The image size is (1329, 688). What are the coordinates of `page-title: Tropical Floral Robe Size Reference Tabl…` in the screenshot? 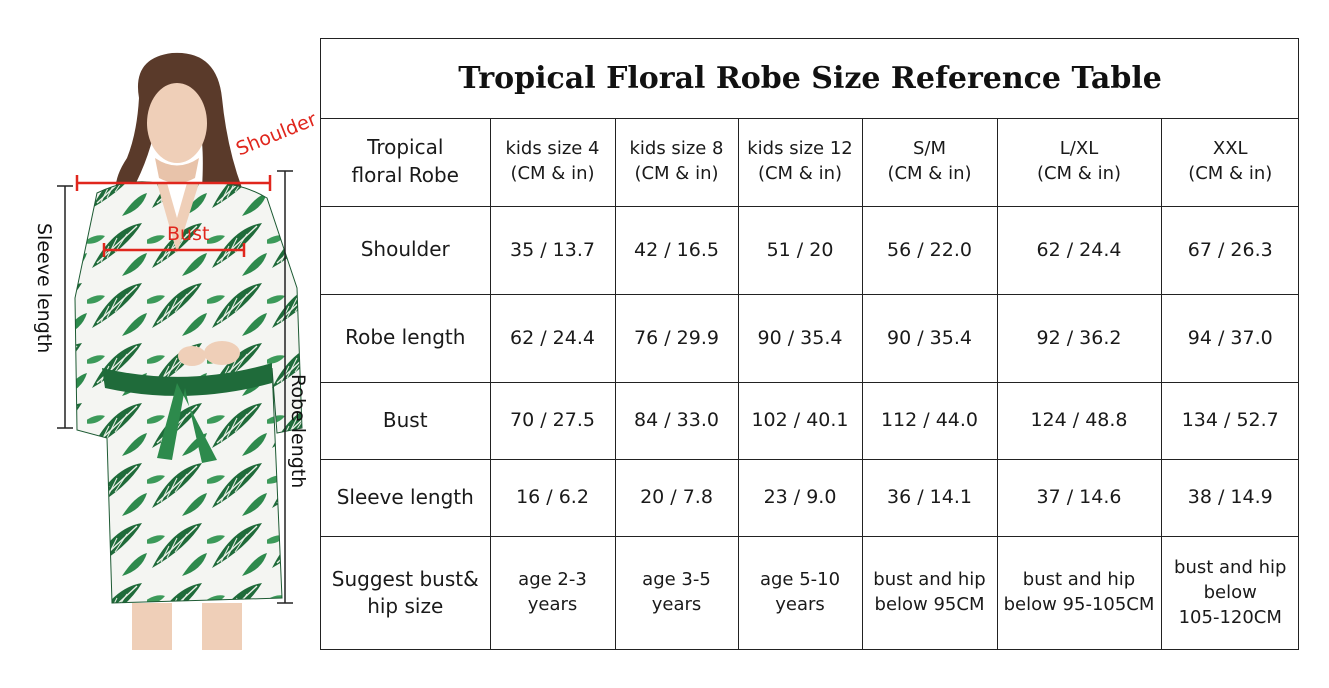 It's located at (810, 78).